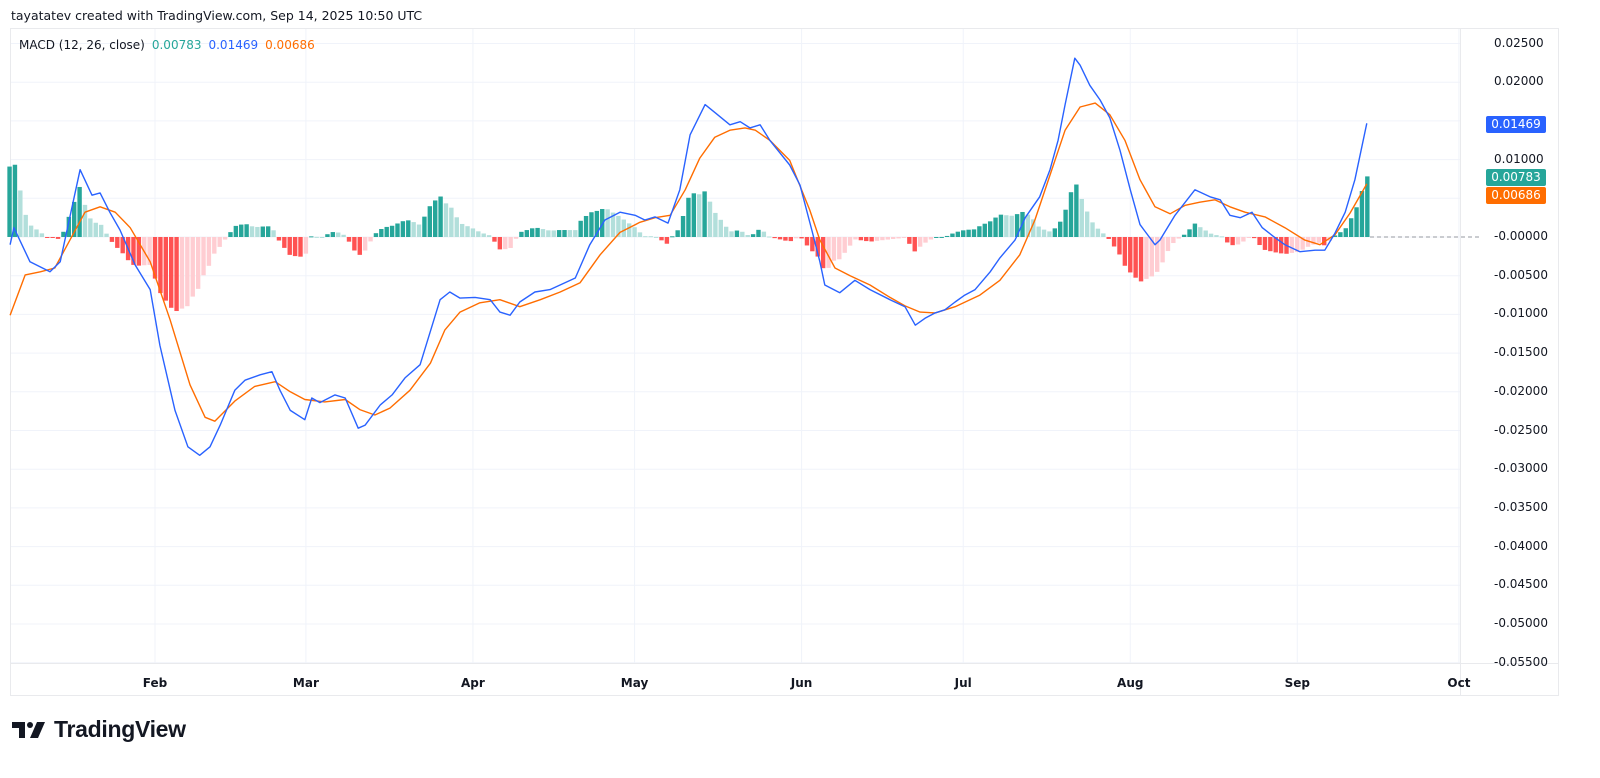 The image size is (1600, 778). Describe the element at coordinates (1521, 468) in the screenshot. I see `y-tick-label: -0.03000` at that location.